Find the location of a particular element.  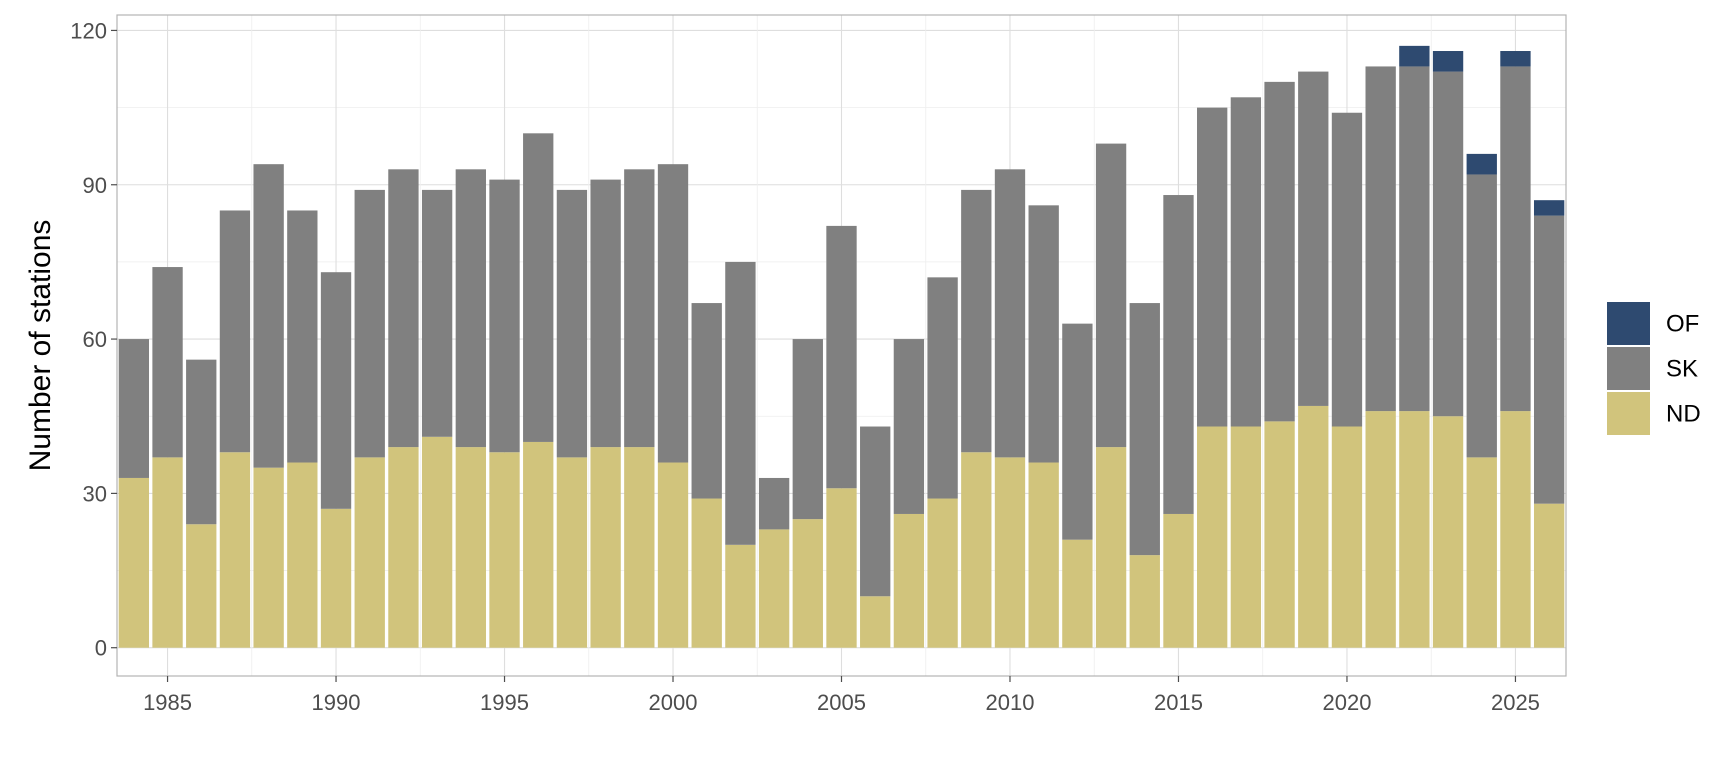

y-tick-label: 90 is located at coordinates (95, 185).